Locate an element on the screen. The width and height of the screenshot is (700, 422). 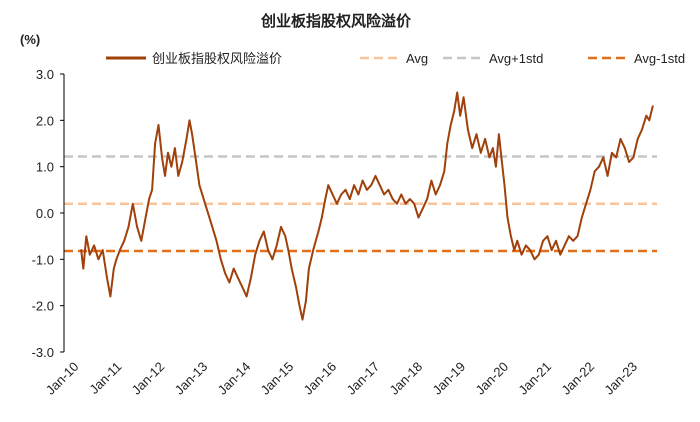
legend-label-3: Avg-1std is located at coordinates (659, 58).